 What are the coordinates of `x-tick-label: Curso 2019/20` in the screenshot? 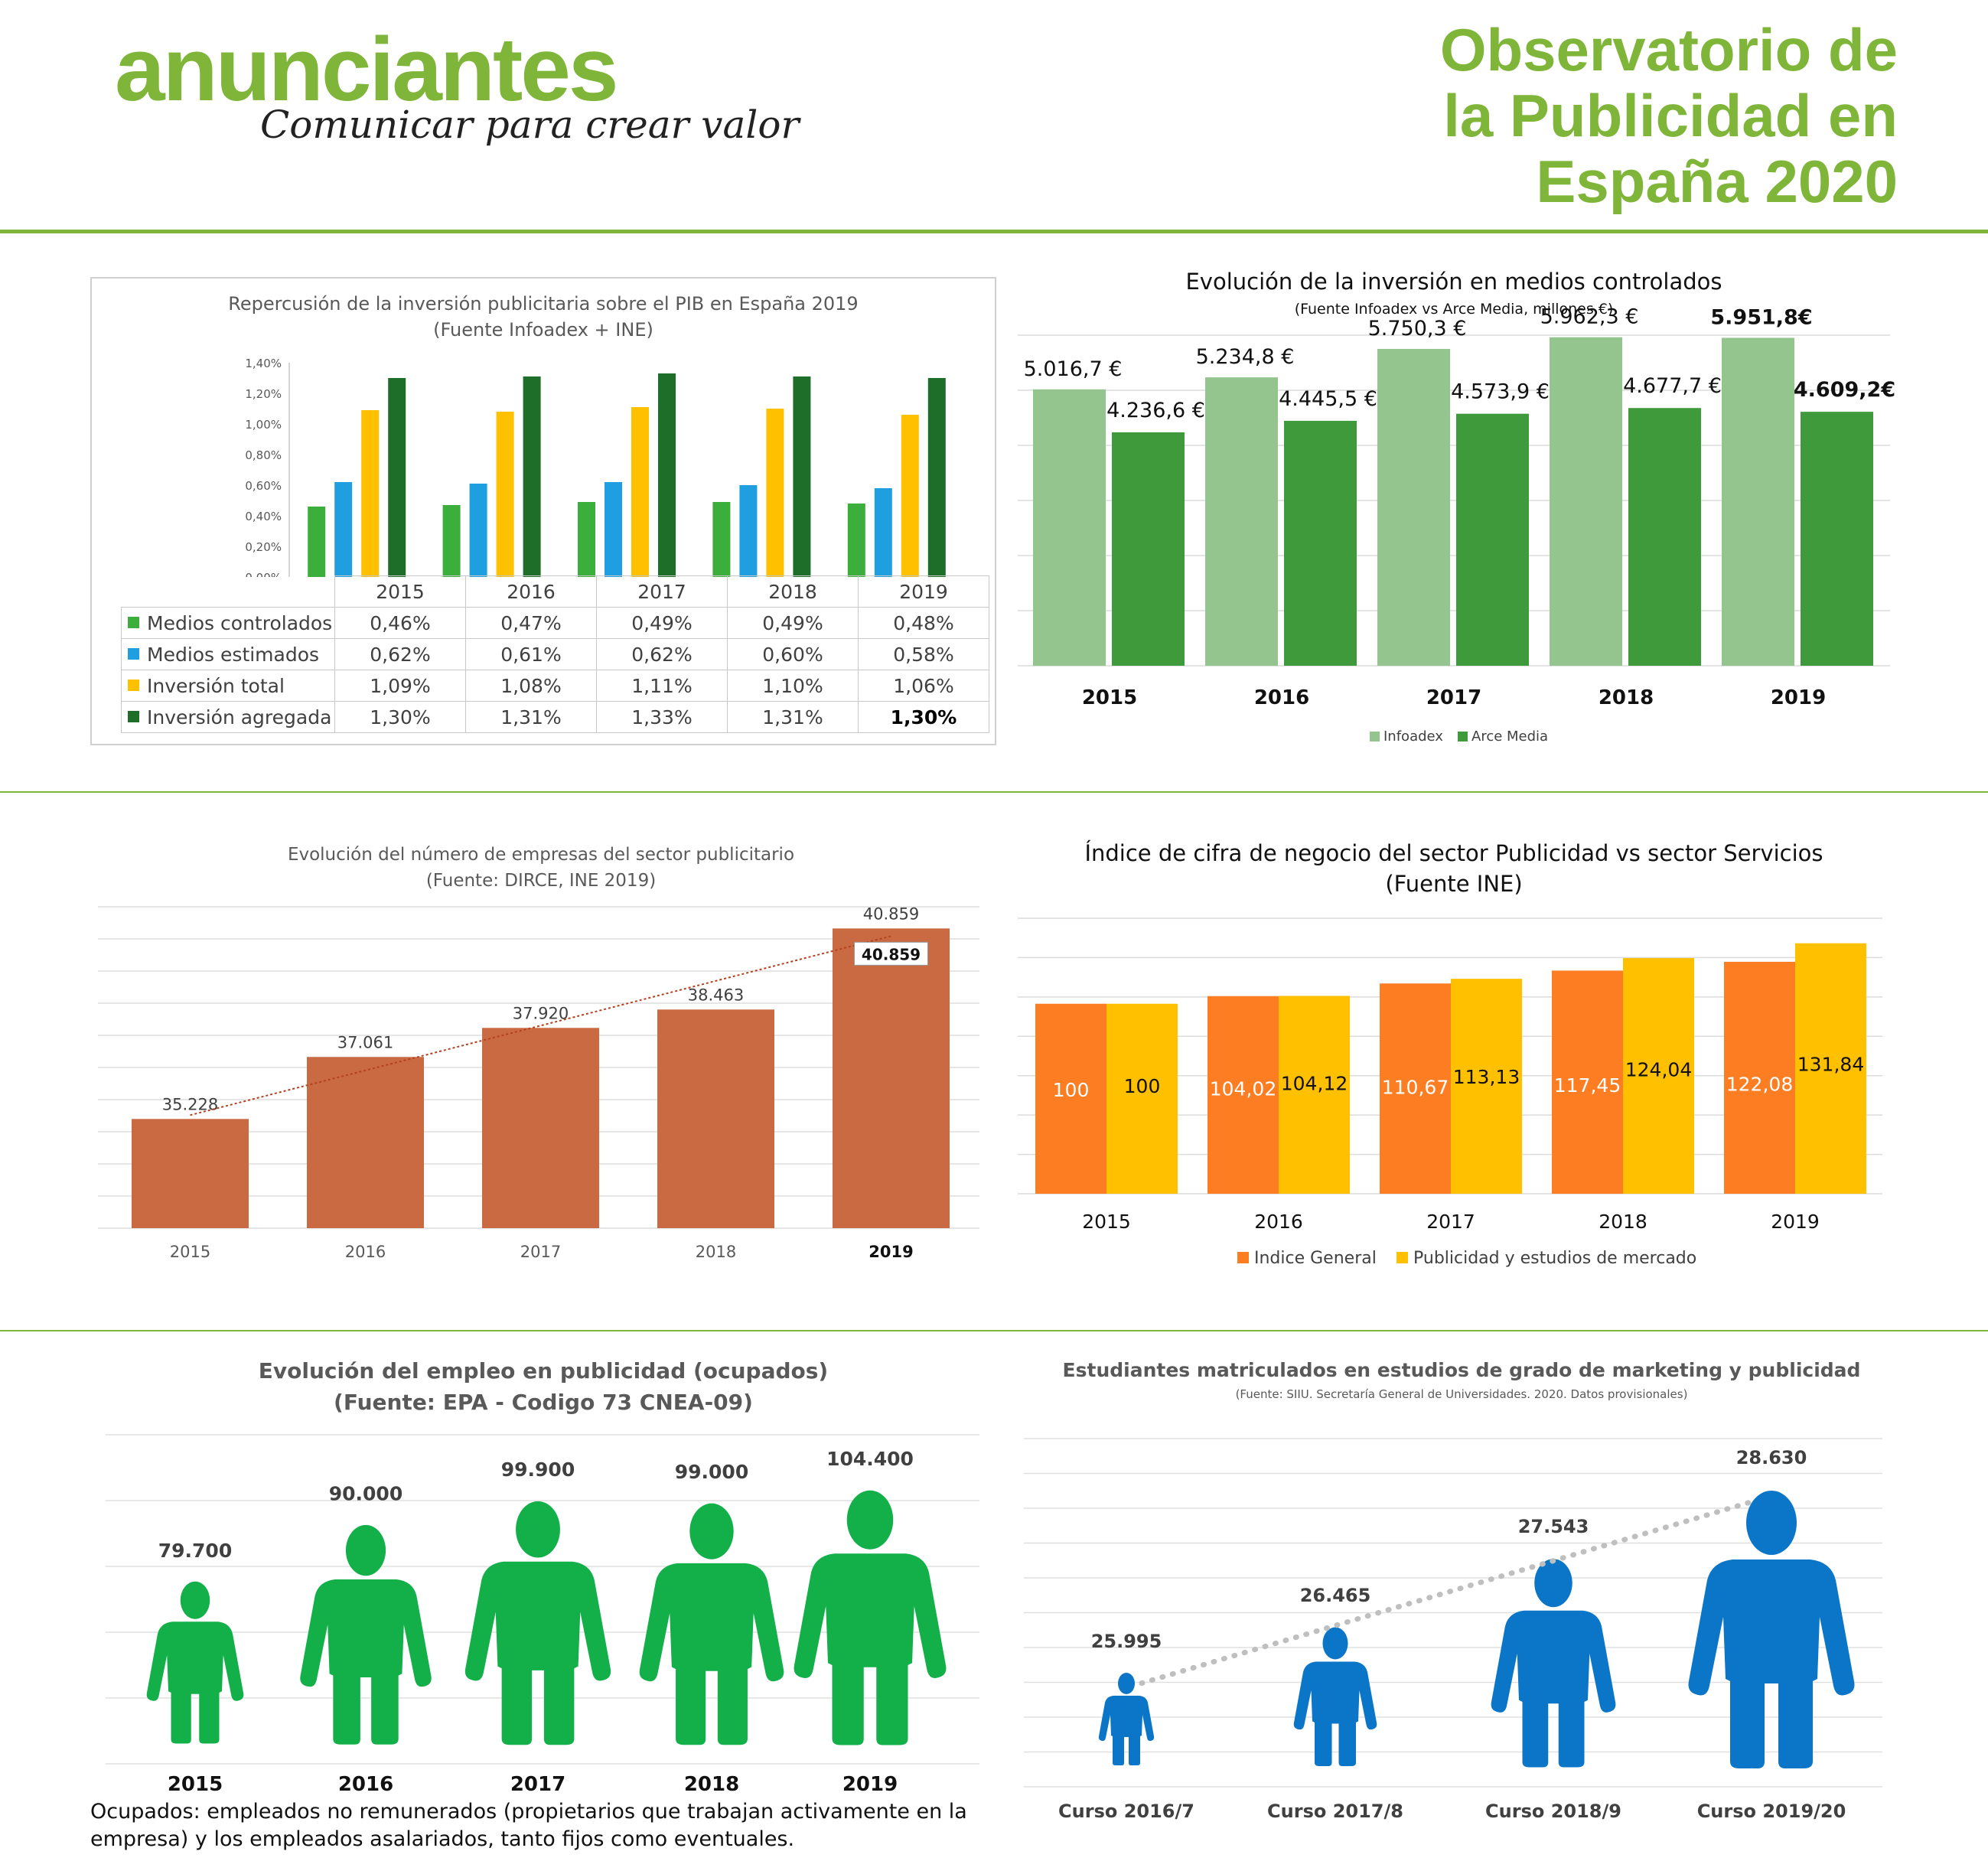 It's located at (1772, 1811).